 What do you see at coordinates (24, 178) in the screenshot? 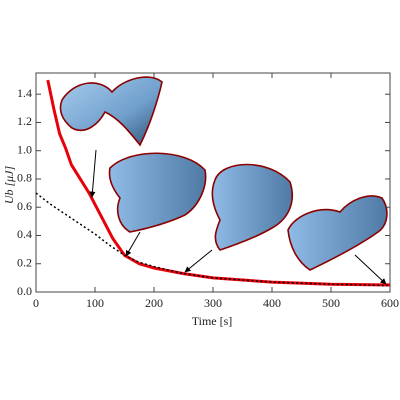
I see `y-tick-label: 0.8` at bounding box center [24, 178].